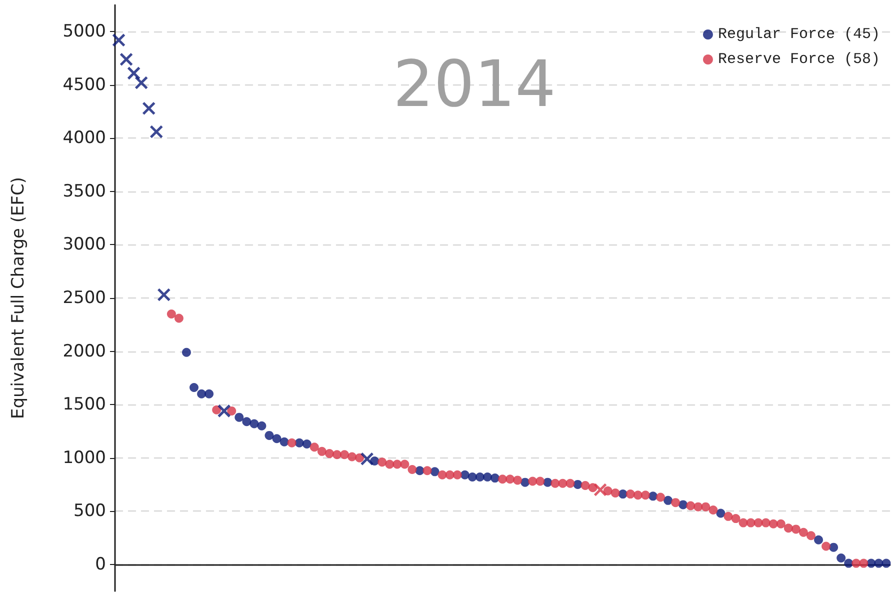 The image size is (893, 592). I want to click on y-tick-label: 500, so click(90, 511).